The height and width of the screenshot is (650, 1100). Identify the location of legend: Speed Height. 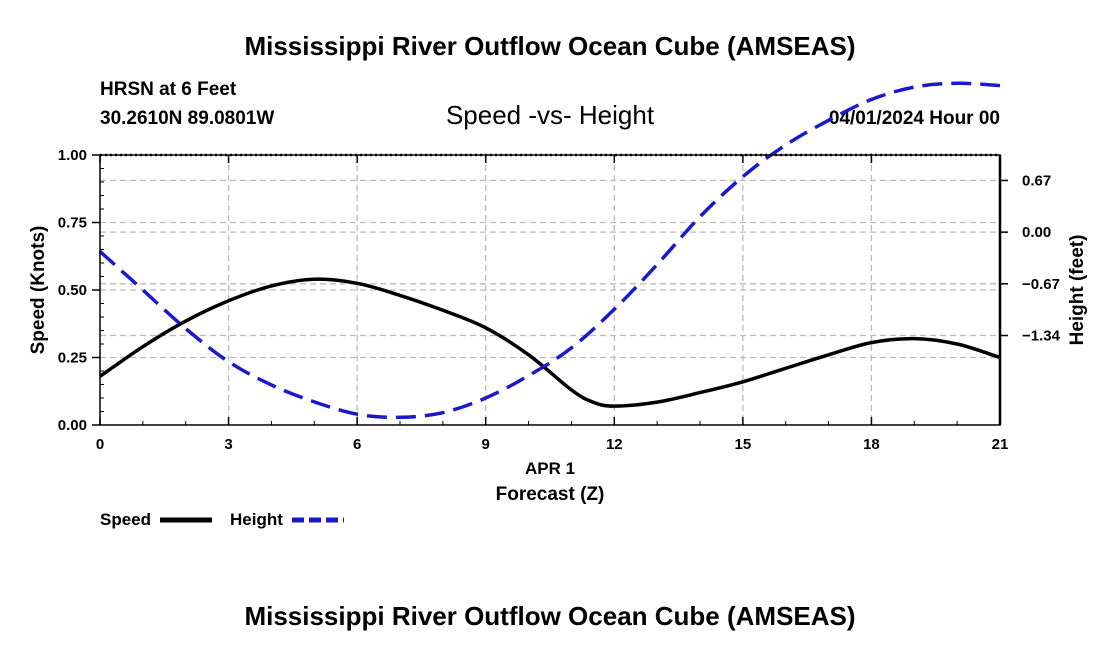
(222, 519).